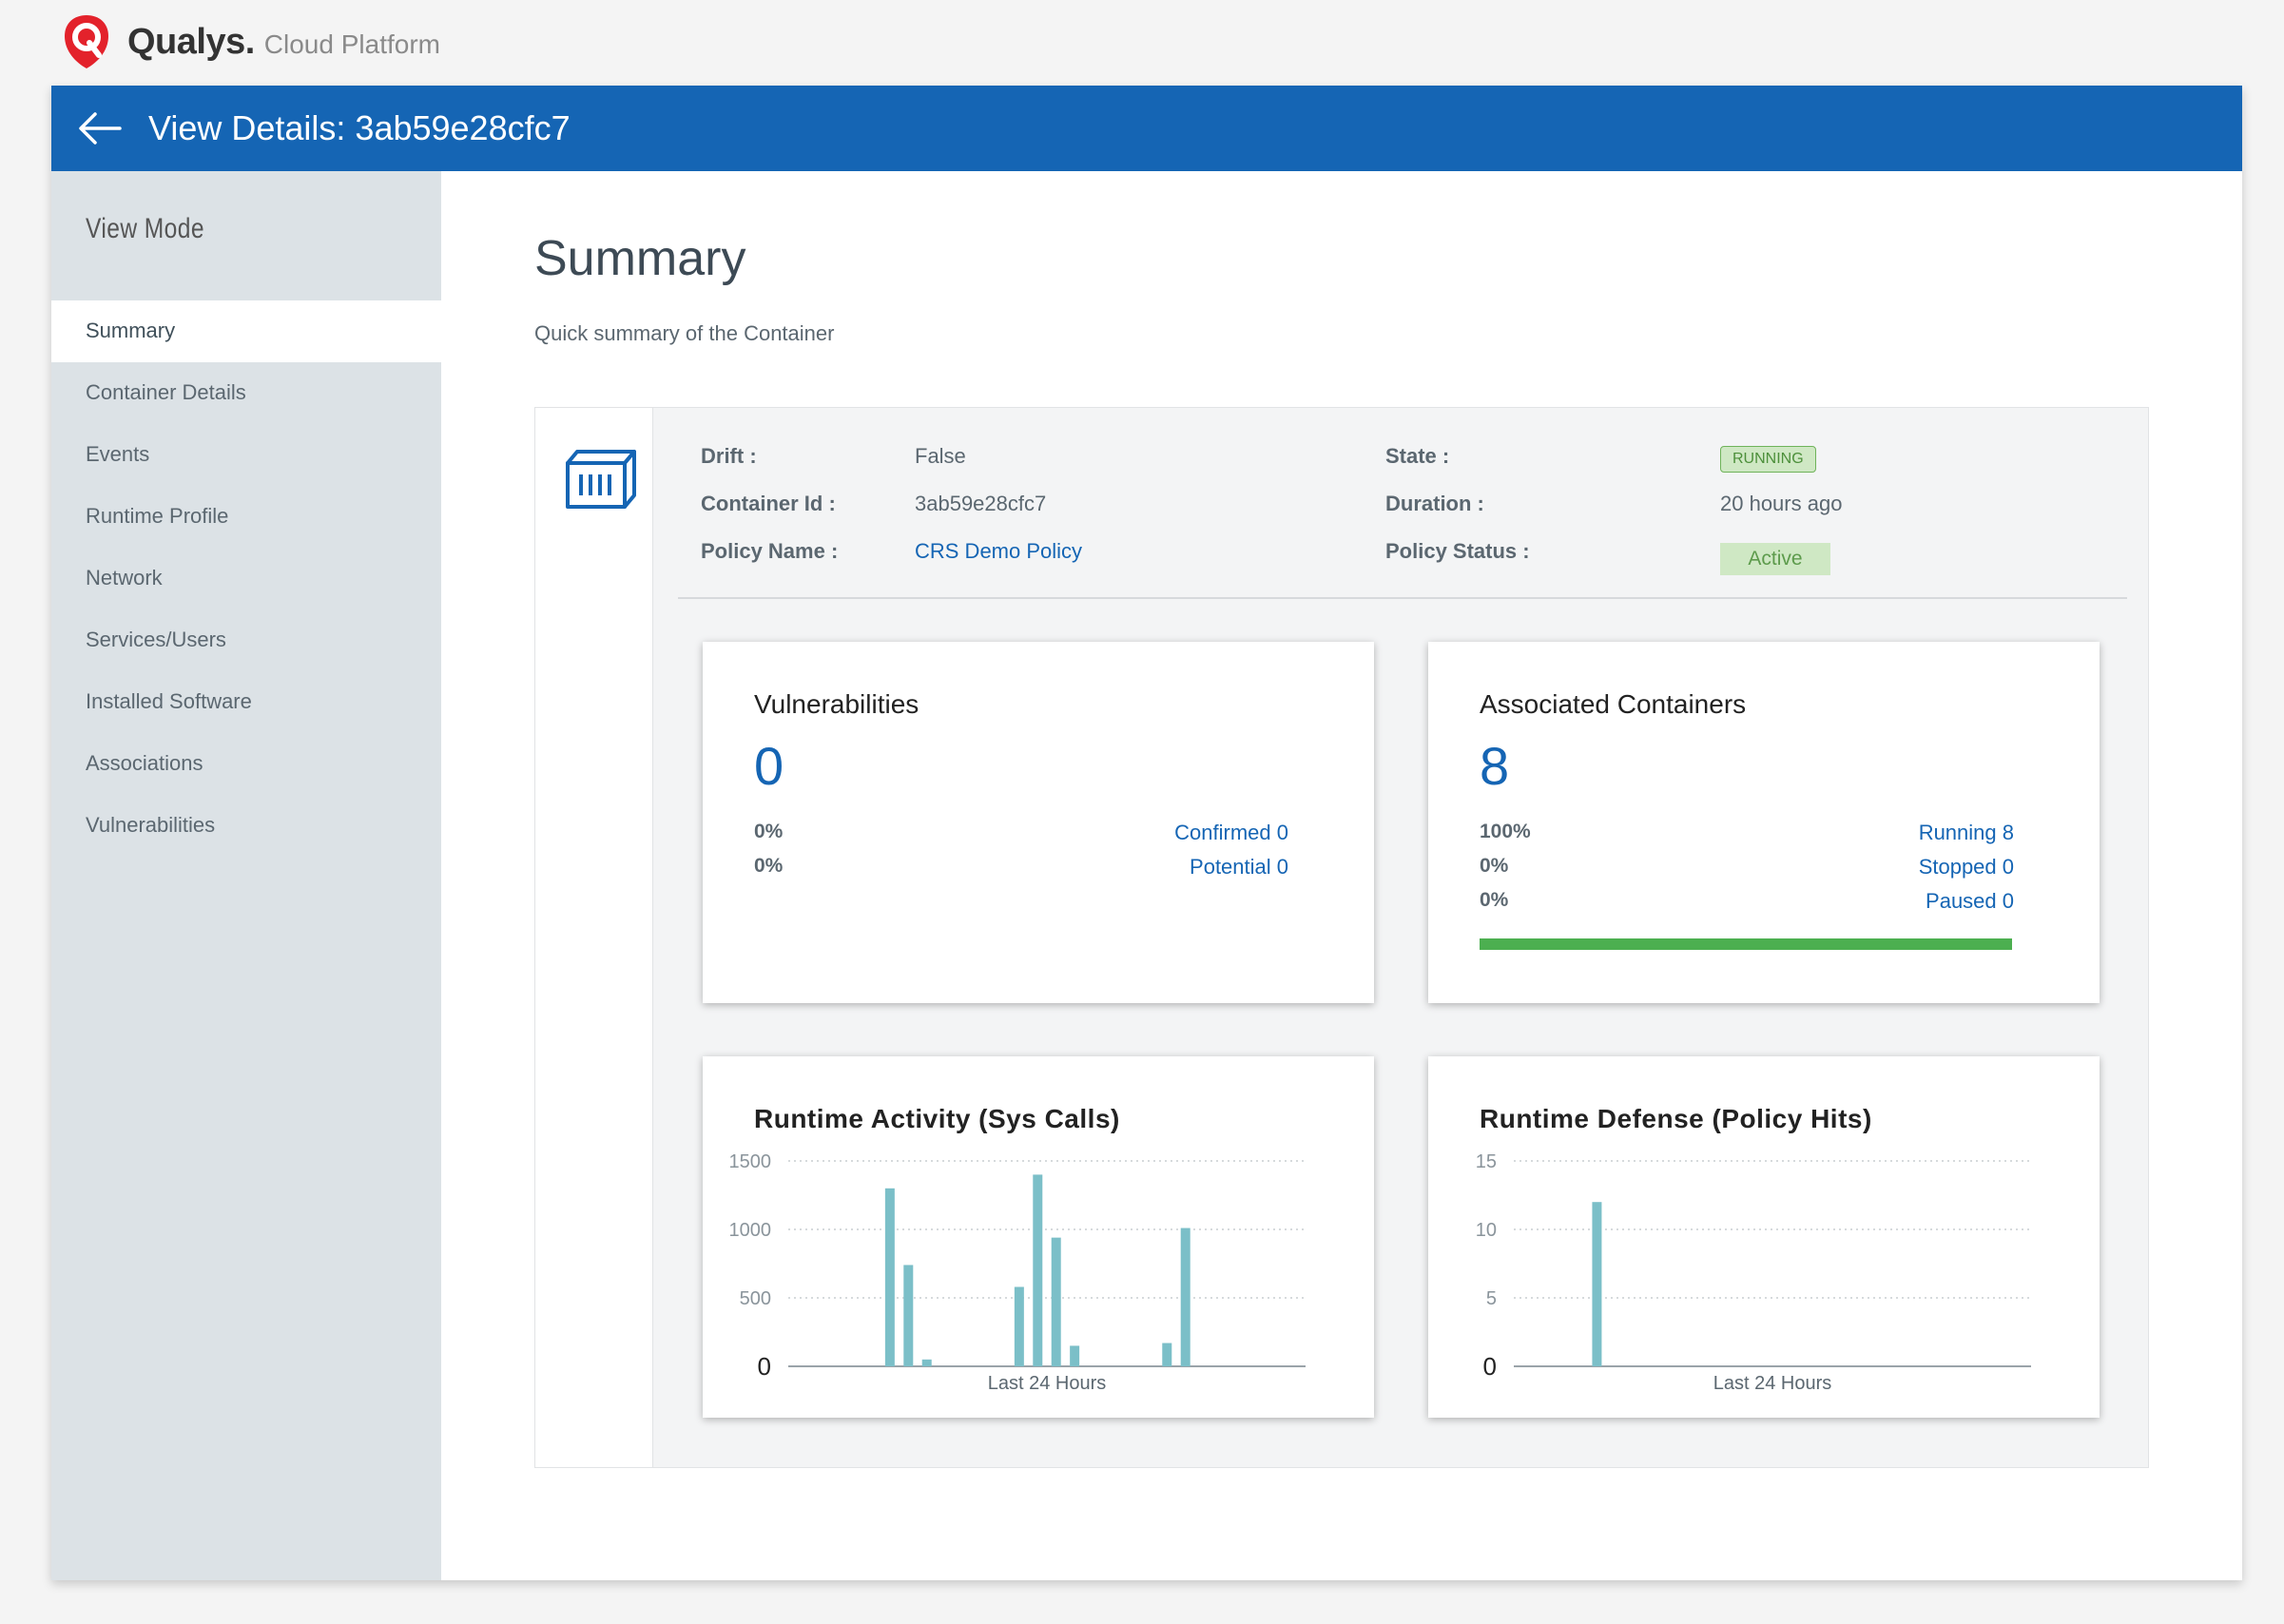 This screenshot has height=1624, width=2284. What do you see at coordinates (124, 578) in the screenshot?
I see `sidebar-item-network: Network` at bounding box center [124, 578].